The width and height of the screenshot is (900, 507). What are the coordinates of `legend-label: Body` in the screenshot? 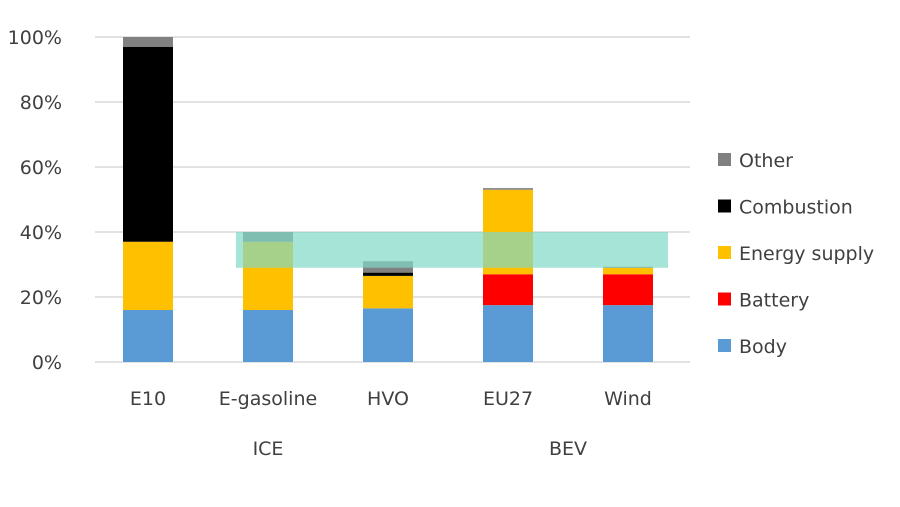 It's located at (763, 347).